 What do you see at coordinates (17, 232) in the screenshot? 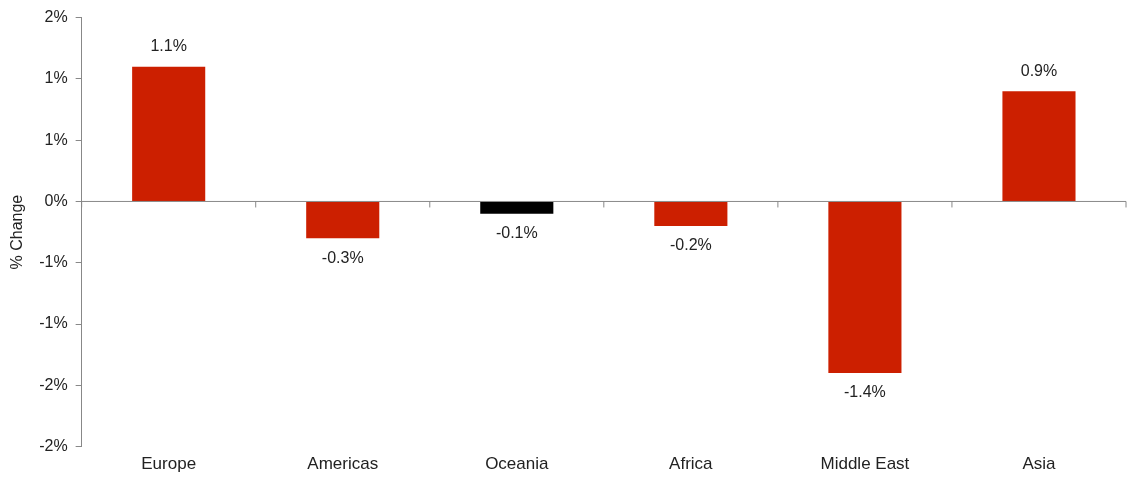
I see `y-axis-title: % Change` at bounding box center [17, 232].